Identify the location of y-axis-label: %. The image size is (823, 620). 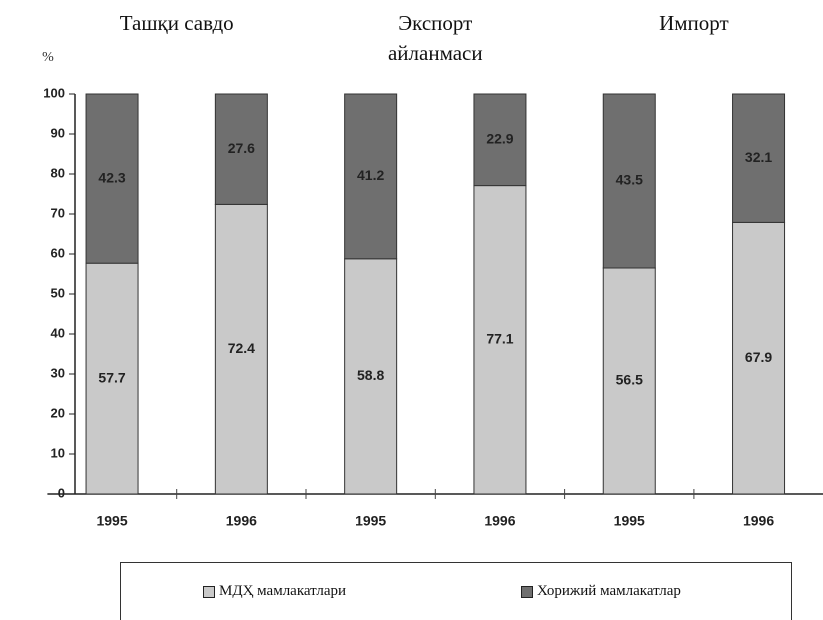
(48, 57).